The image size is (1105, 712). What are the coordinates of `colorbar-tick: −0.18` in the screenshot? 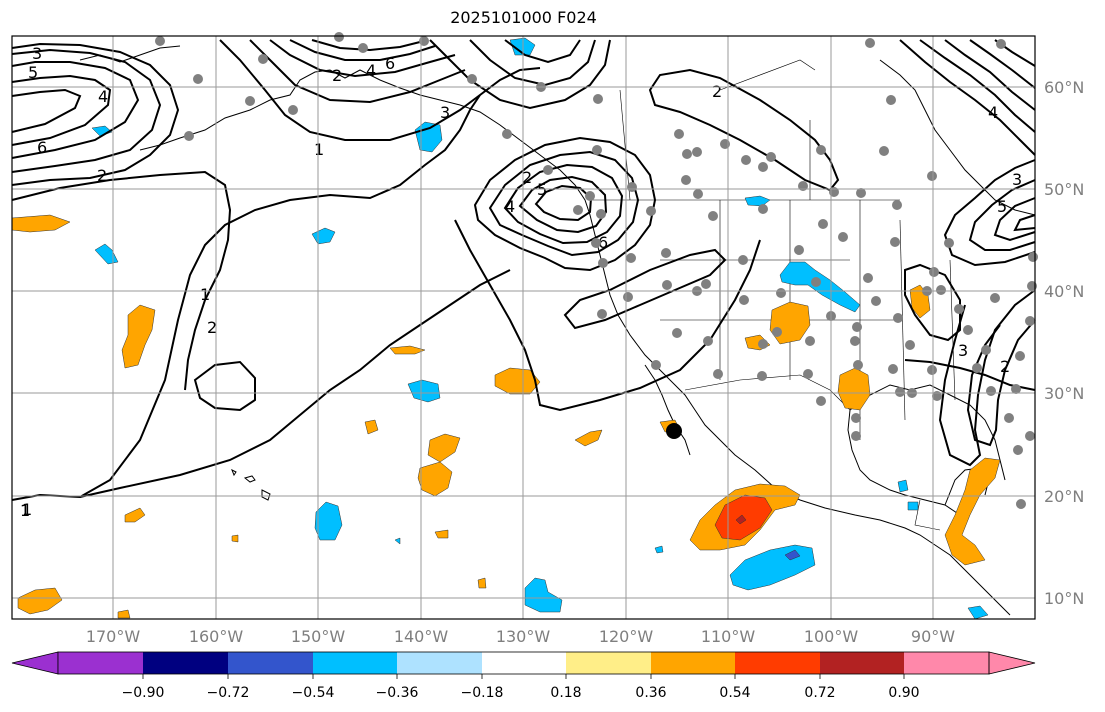 It's located at (482, 693).